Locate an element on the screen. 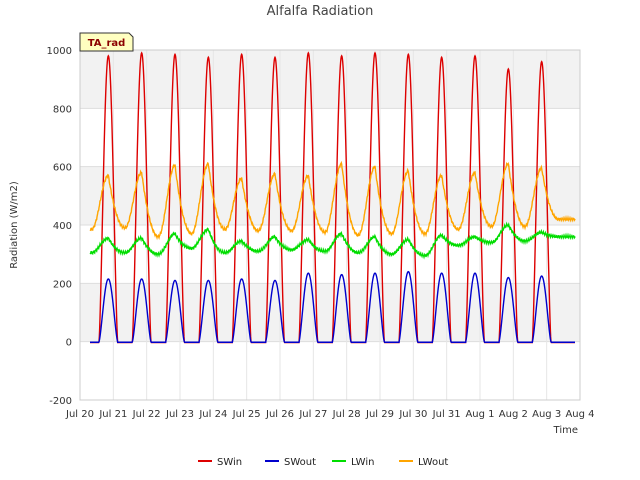  y-tick-label: 800 is located at coordinates (62, 109).